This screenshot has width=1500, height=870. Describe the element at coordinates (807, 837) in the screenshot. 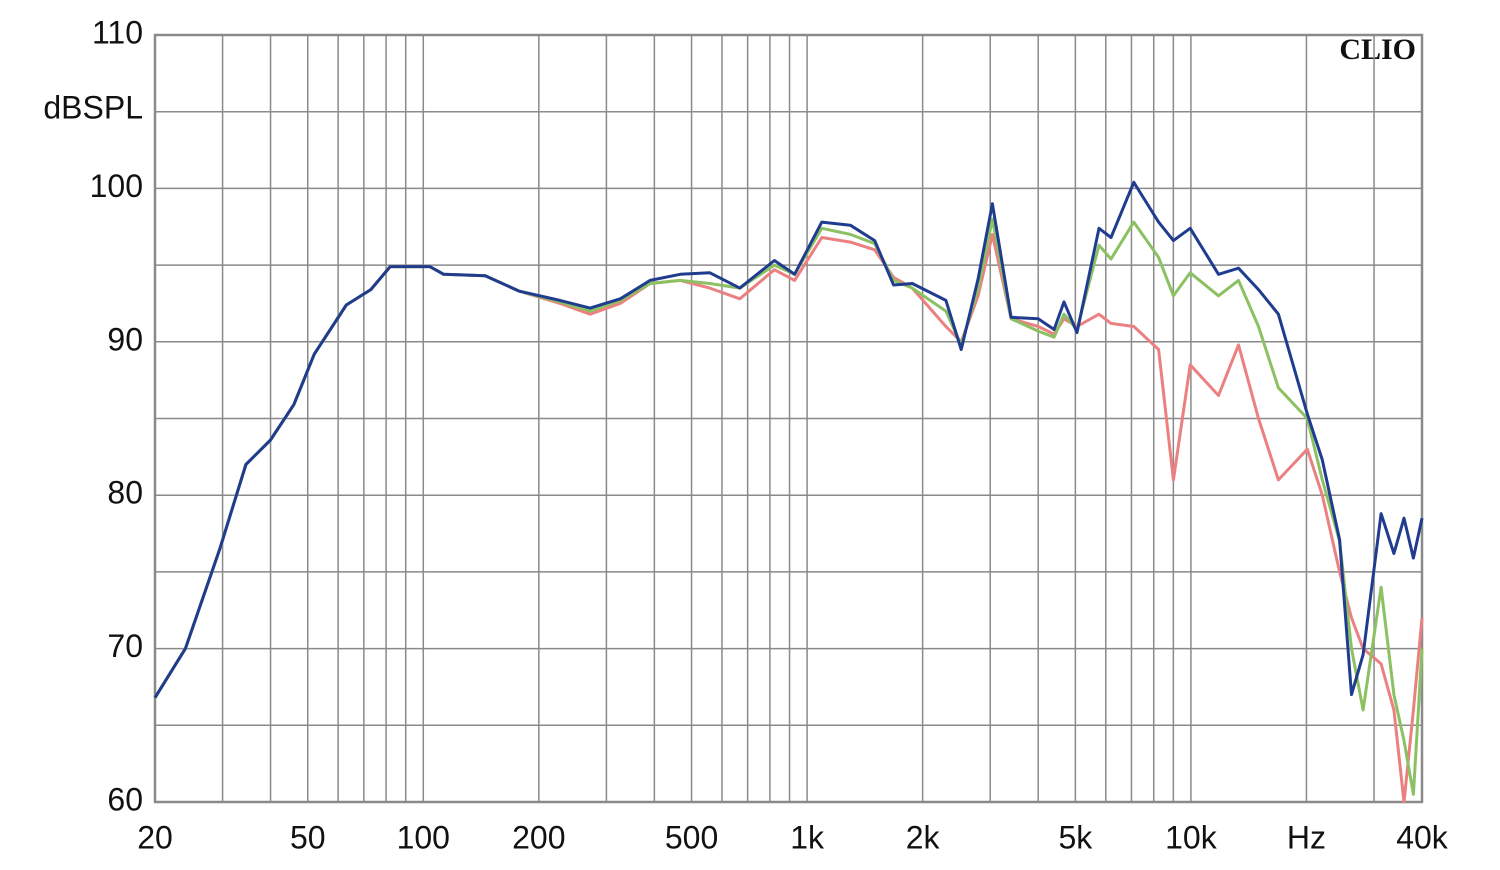

I see `x-tick-label: 1k` at that location.